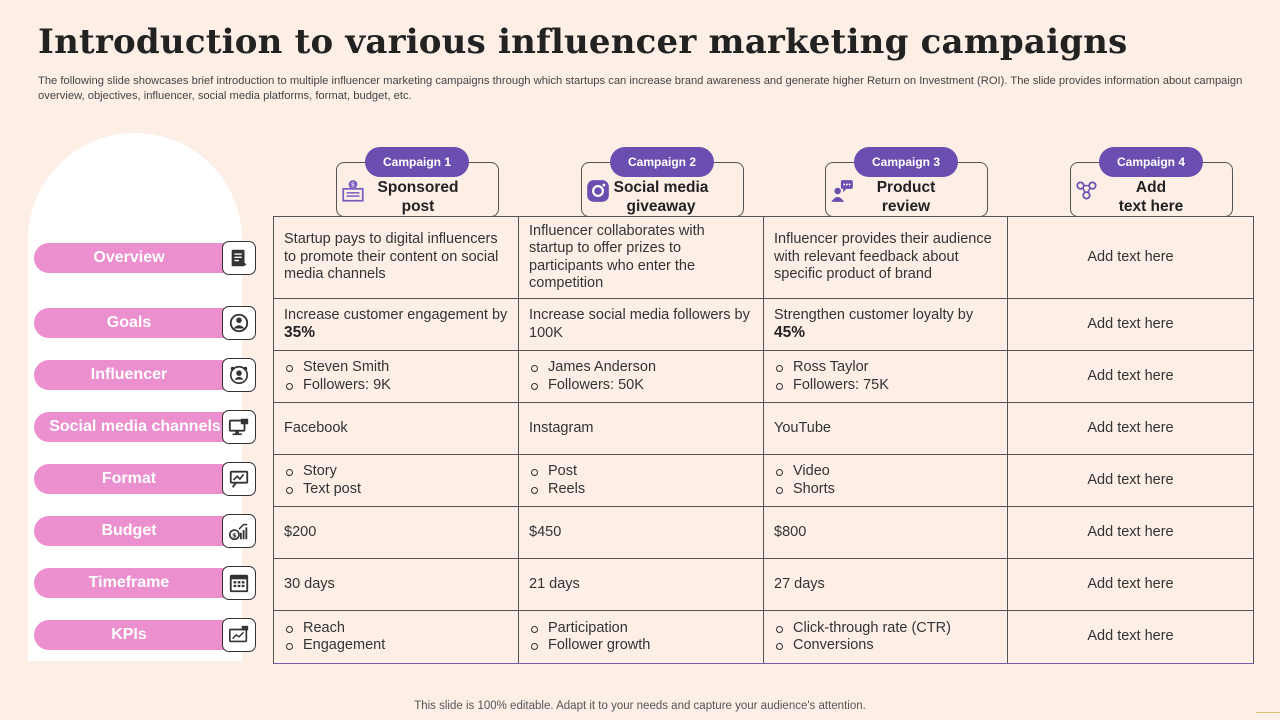 The image size is (1280, 720). I want to click on list-item: Shorts, so click(885, 490).